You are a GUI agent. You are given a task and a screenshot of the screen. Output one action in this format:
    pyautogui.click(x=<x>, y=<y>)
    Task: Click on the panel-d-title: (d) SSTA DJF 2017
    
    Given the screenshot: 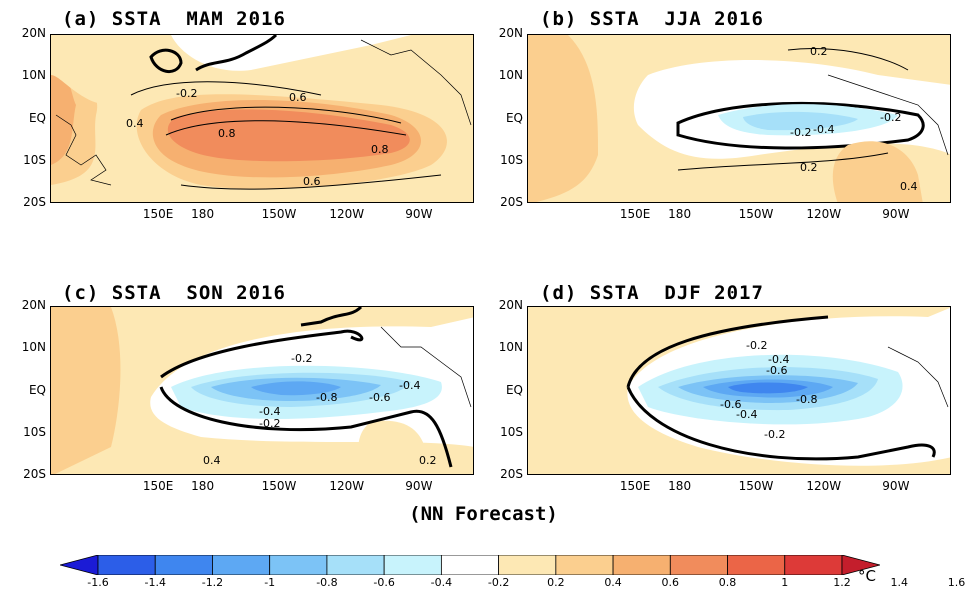 What is the action you would take?
    pyautogui.click(x=652, y=293)
    